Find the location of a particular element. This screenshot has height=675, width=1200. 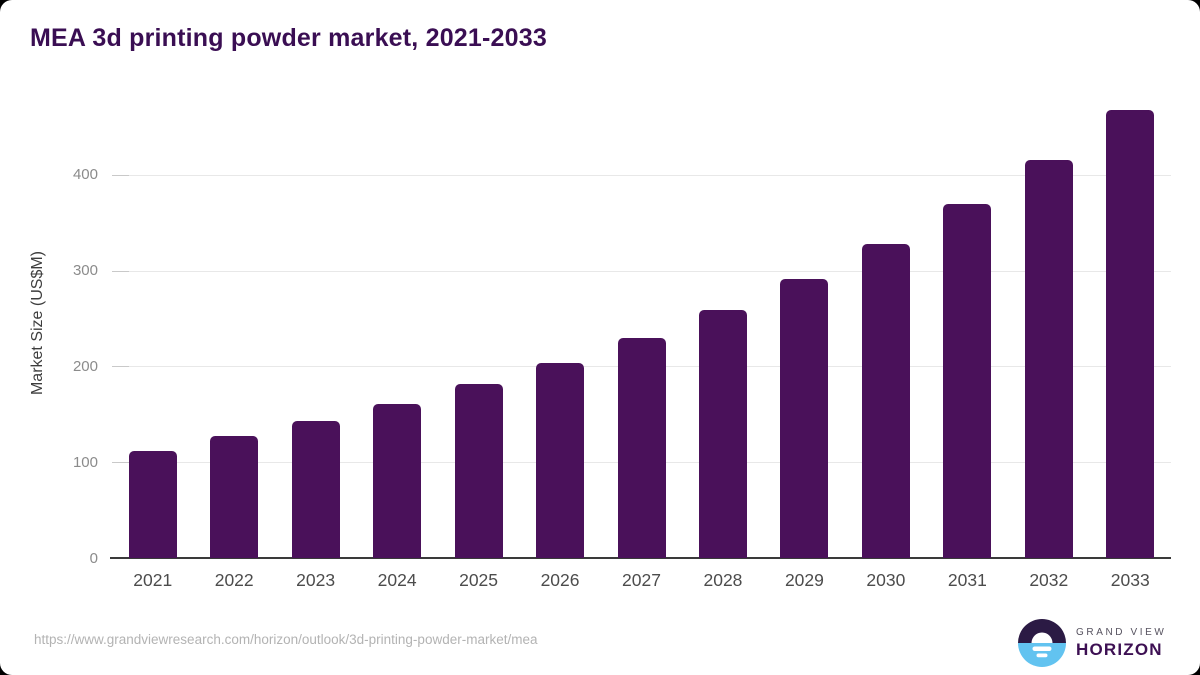

x-tick-label-2025: 2025 is located at coordinates (479, 580).